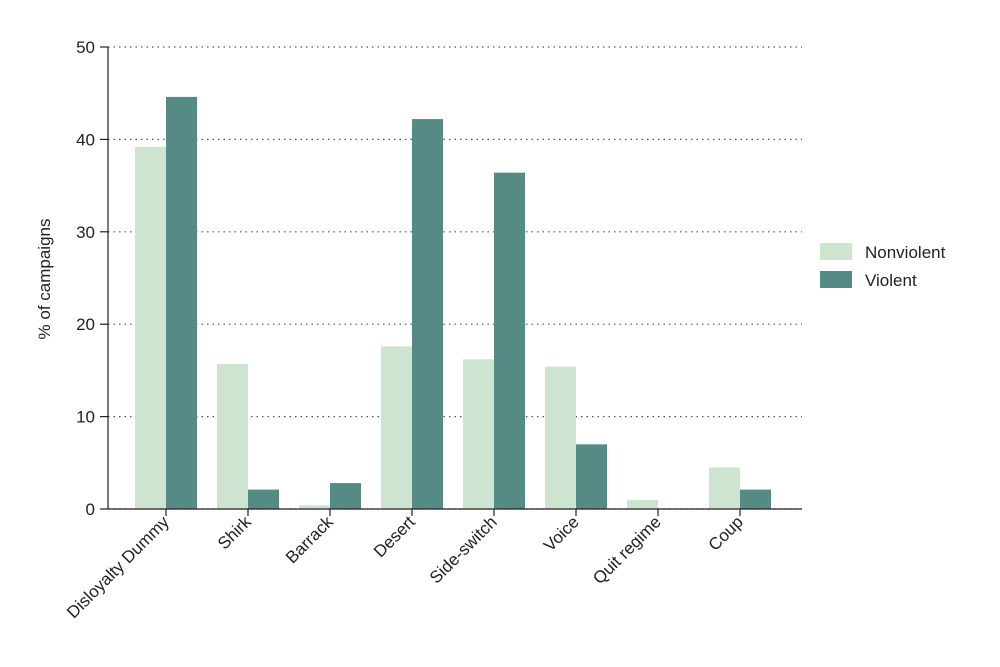 The width and height of the screenshot is (1000, 667). What do you see at coordinates (883, 266) in the screenshot?
I see `legend: Nonviolent Violent` at bounding box center [883, 266].